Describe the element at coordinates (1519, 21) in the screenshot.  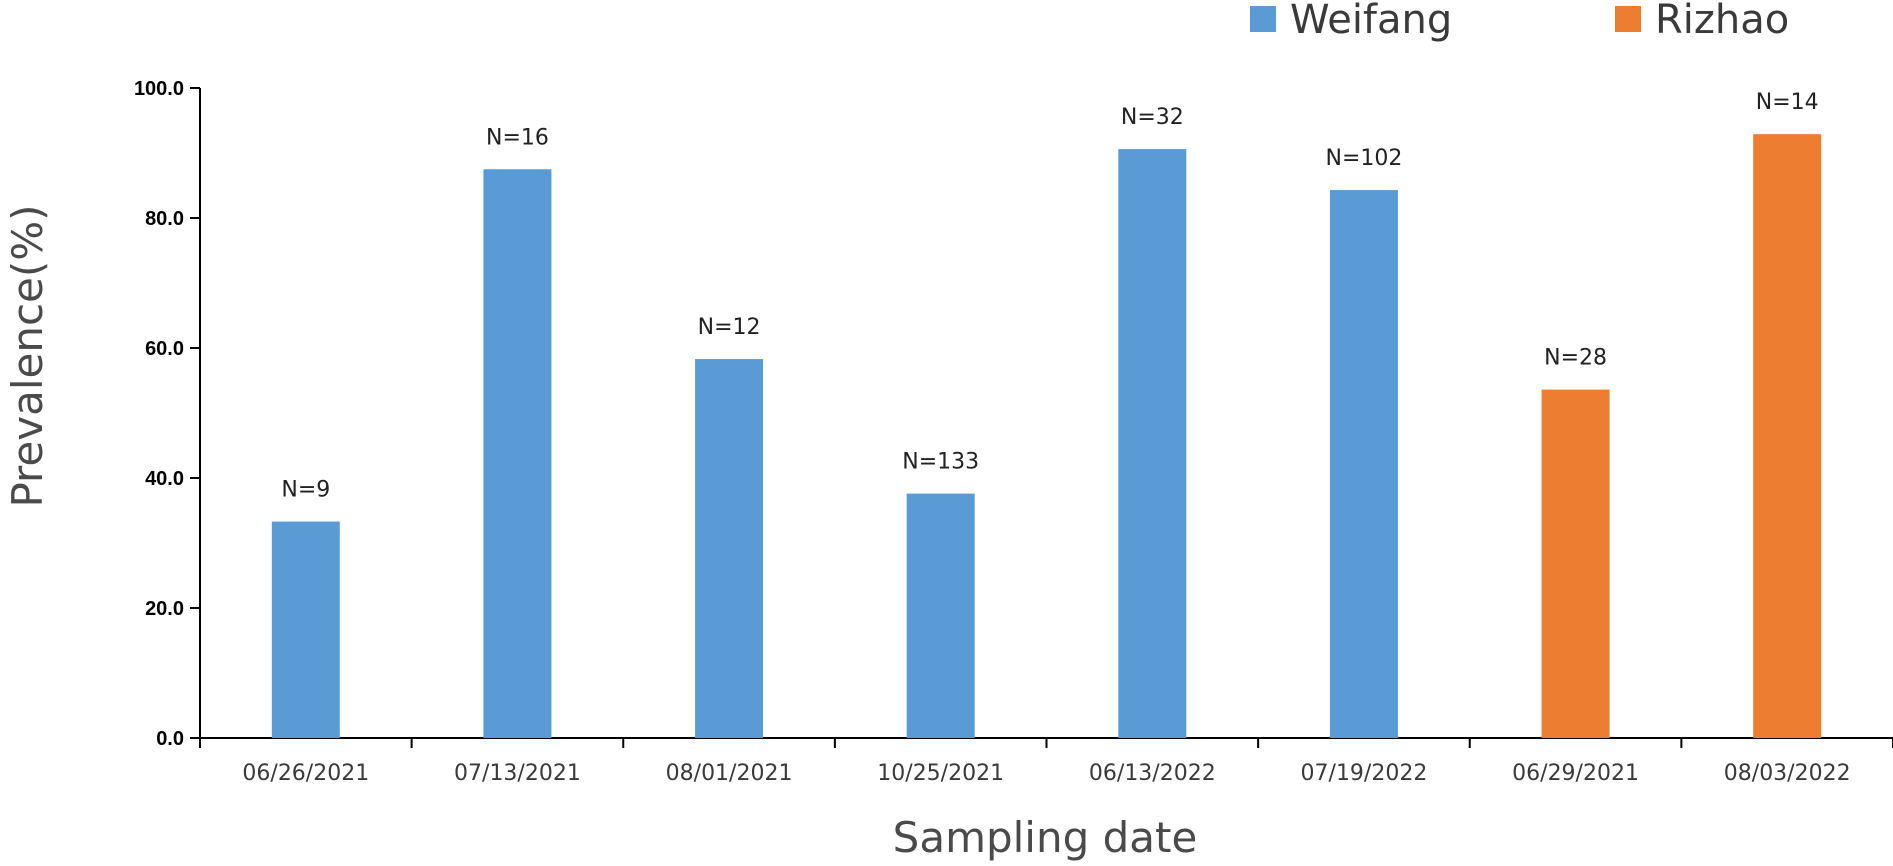
I see `legend: Weifang Rizhao` at that location.